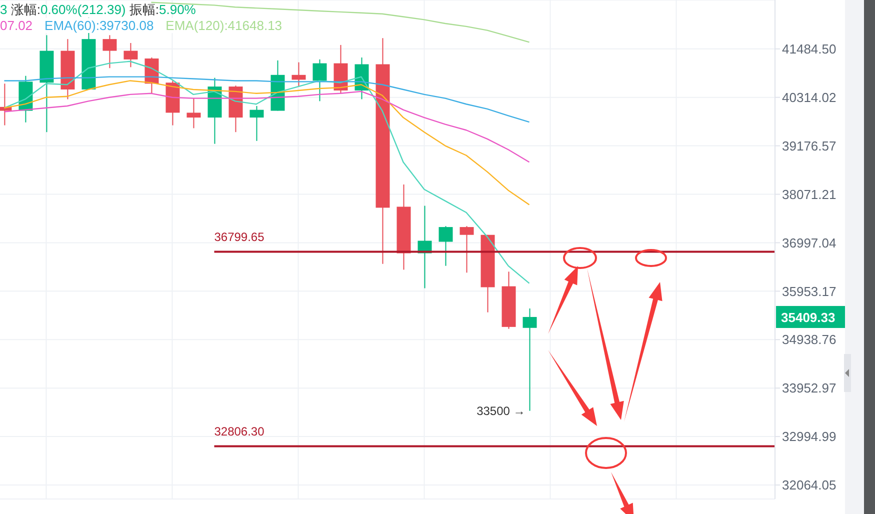 Image resolution: width=875 pixels, height=514 pixels. I want to click on y-tick-label: 33952.97, so click(809, 388).